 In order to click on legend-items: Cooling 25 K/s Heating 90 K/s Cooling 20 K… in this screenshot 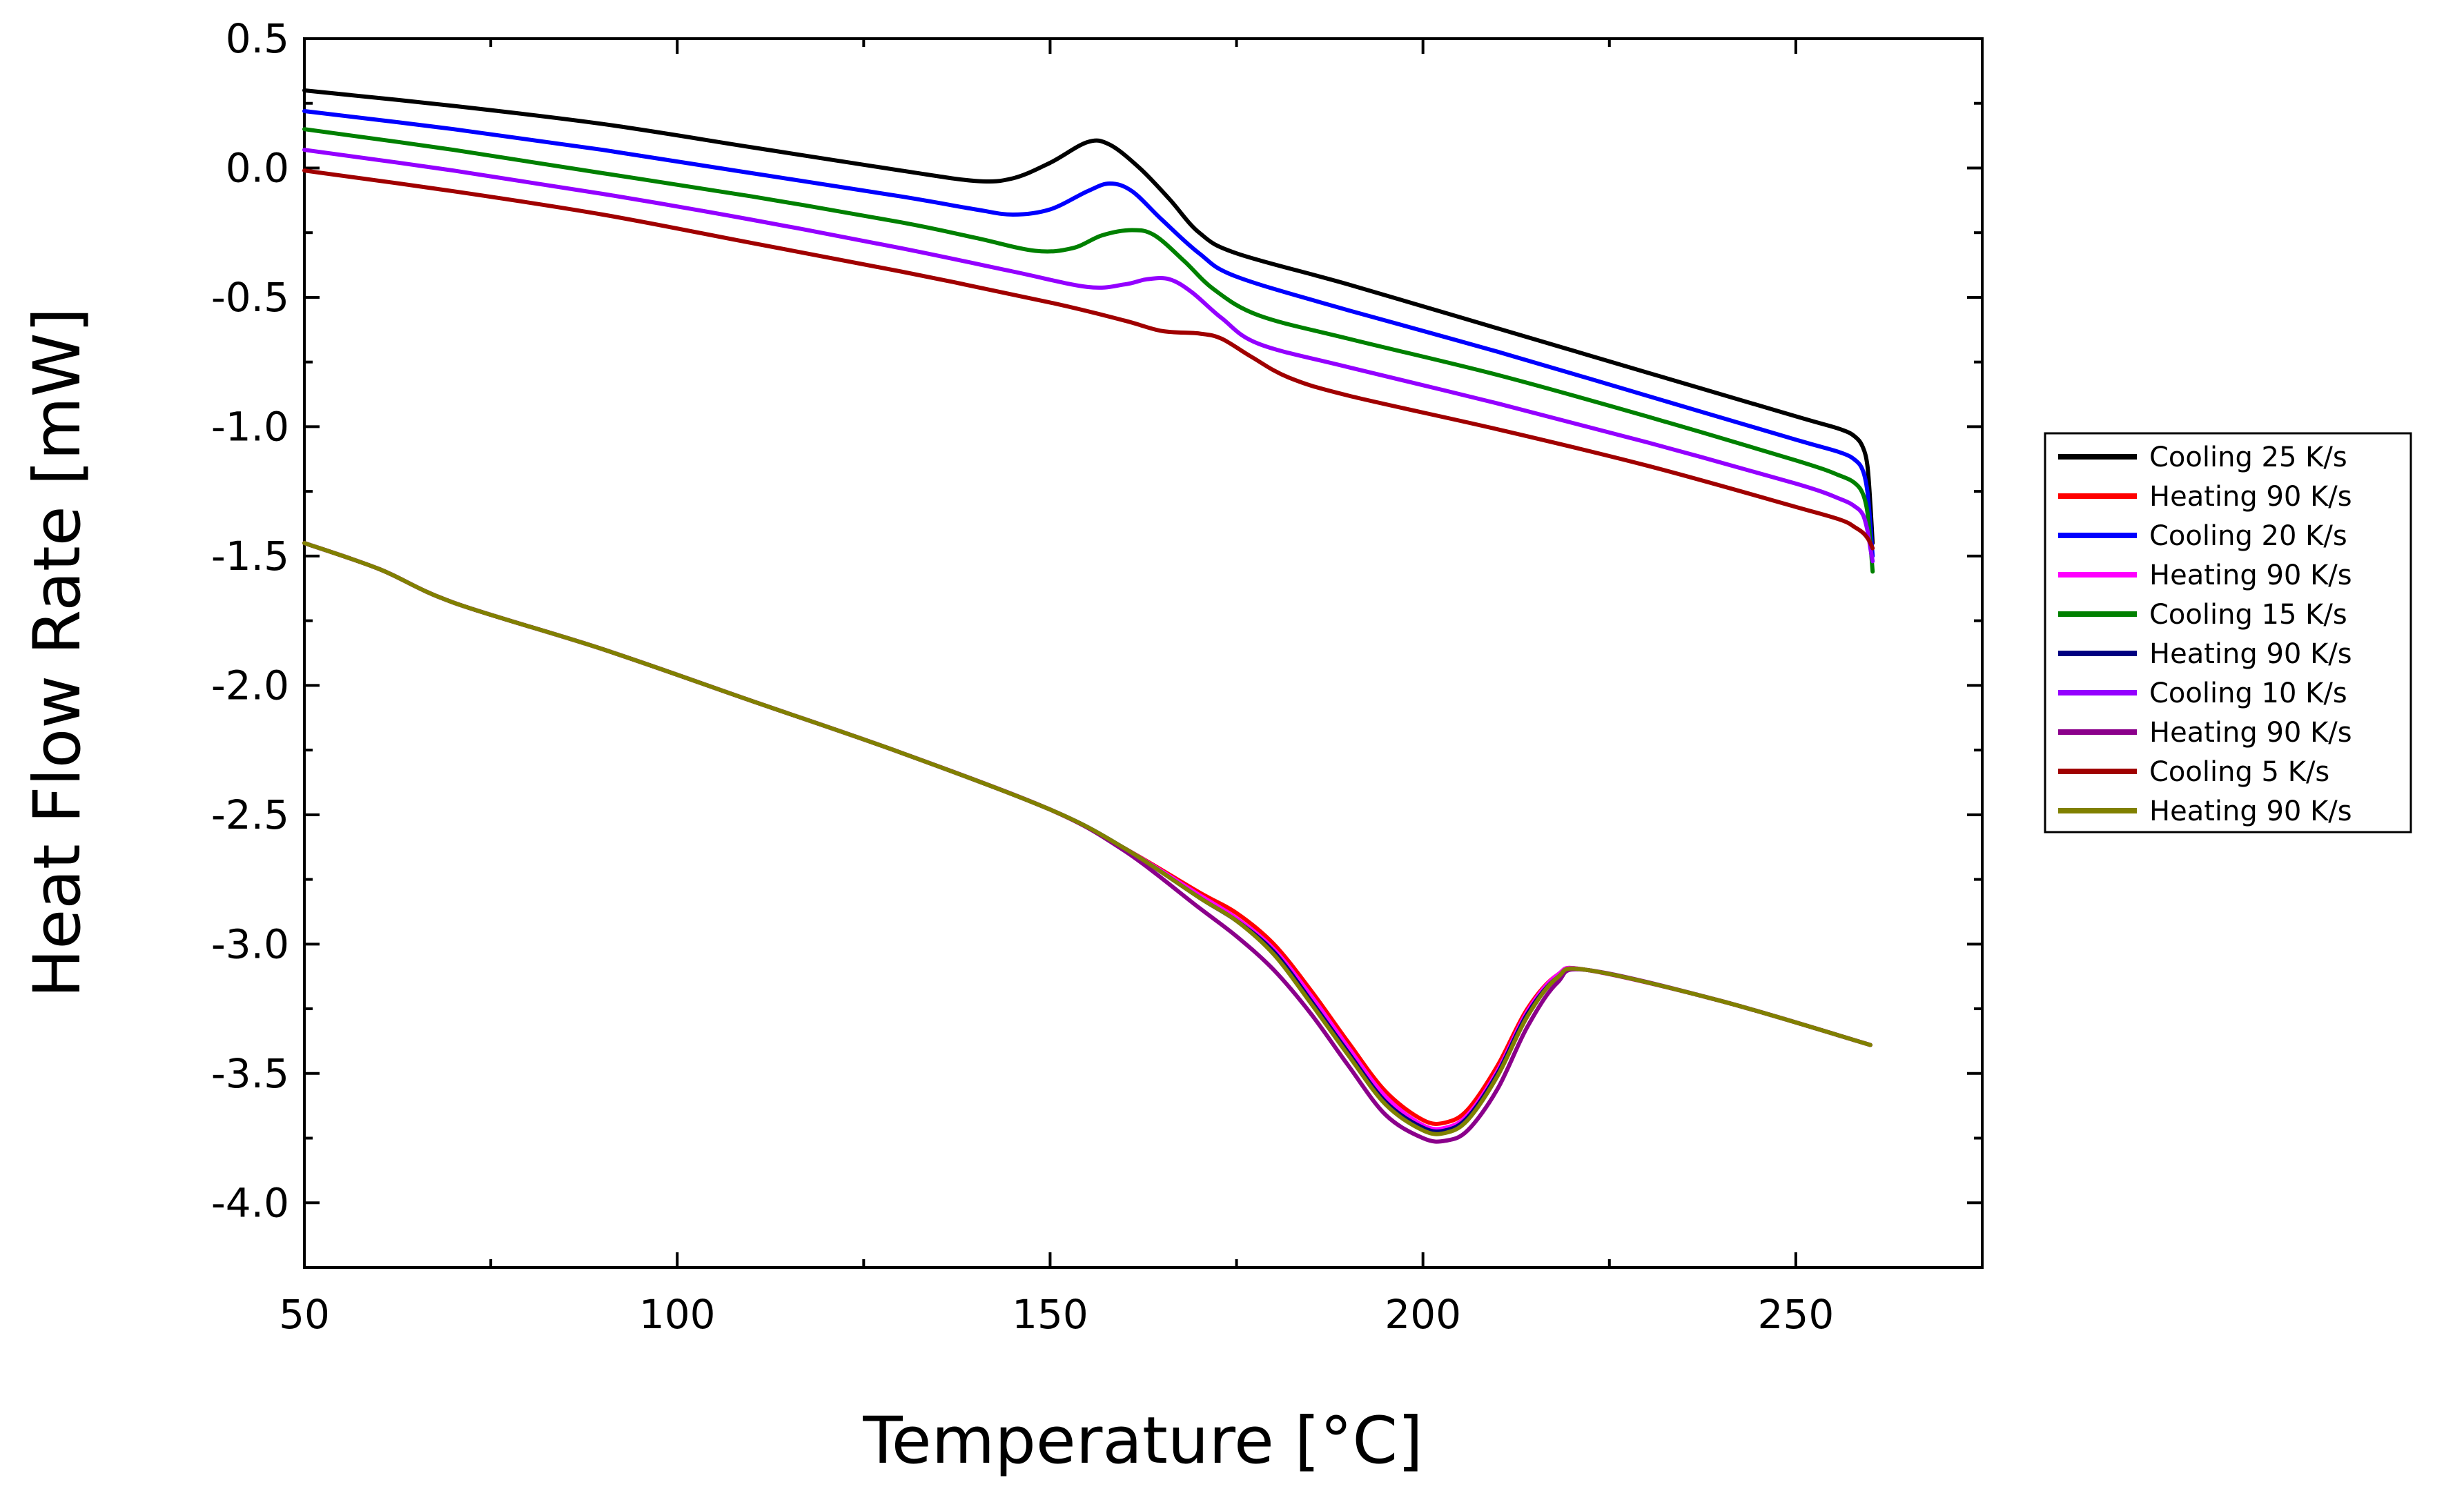, I will do `click(2205, 634)`.